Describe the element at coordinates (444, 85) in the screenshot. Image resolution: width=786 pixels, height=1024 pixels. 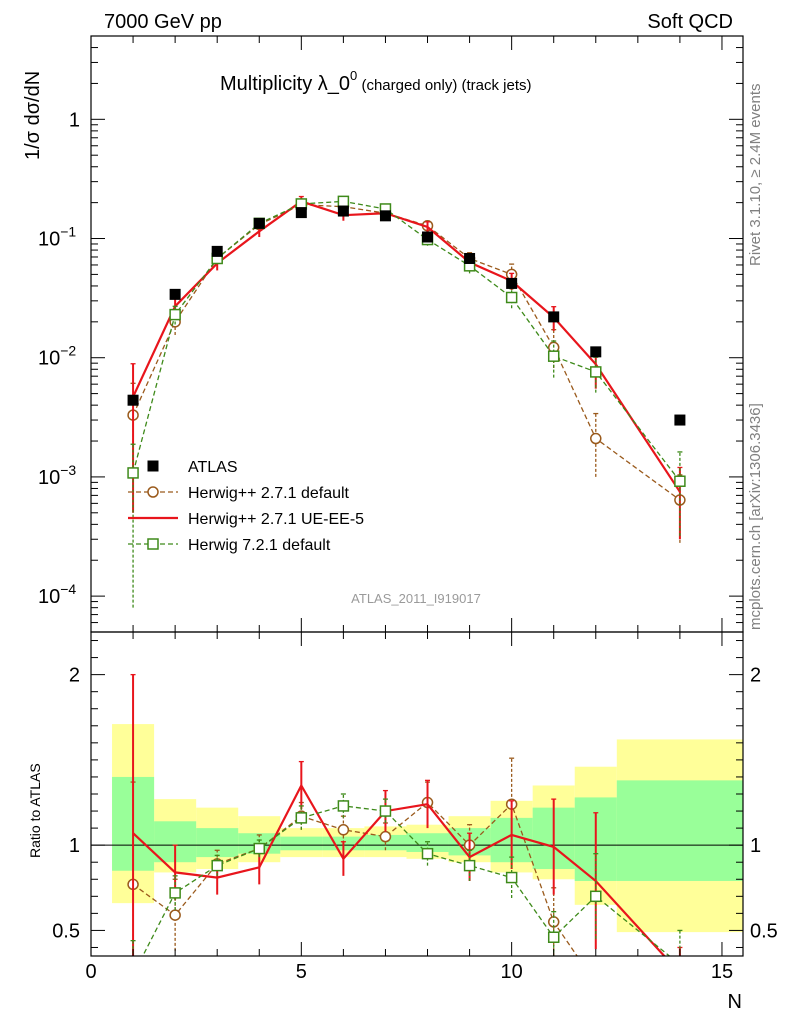
I see `plot-title-suffix: (charged only) (track jets)` at that location.